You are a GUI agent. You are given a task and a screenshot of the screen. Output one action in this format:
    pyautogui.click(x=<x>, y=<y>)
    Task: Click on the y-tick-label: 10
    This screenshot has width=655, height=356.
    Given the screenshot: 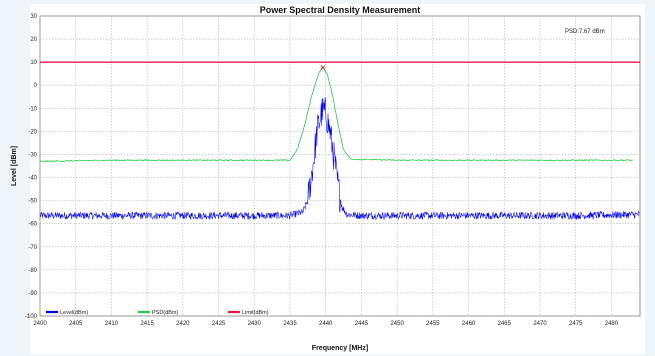 What is the action you would take?
    pyautogui.click(x=33, y=63)
    